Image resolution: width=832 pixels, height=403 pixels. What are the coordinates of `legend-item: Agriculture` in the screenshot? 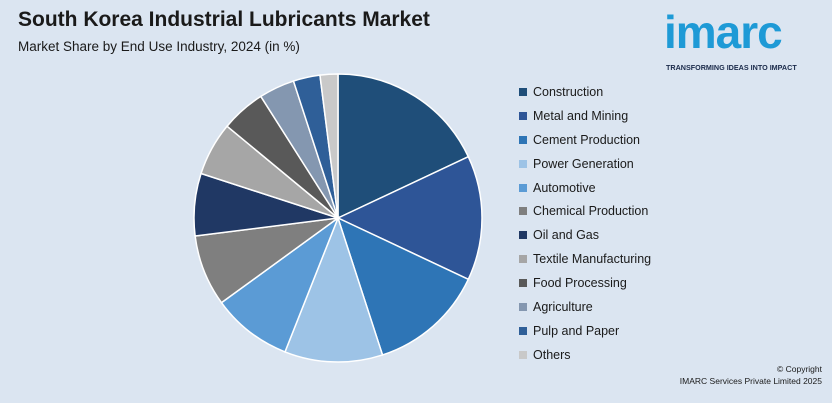 It's located at (585, 307).